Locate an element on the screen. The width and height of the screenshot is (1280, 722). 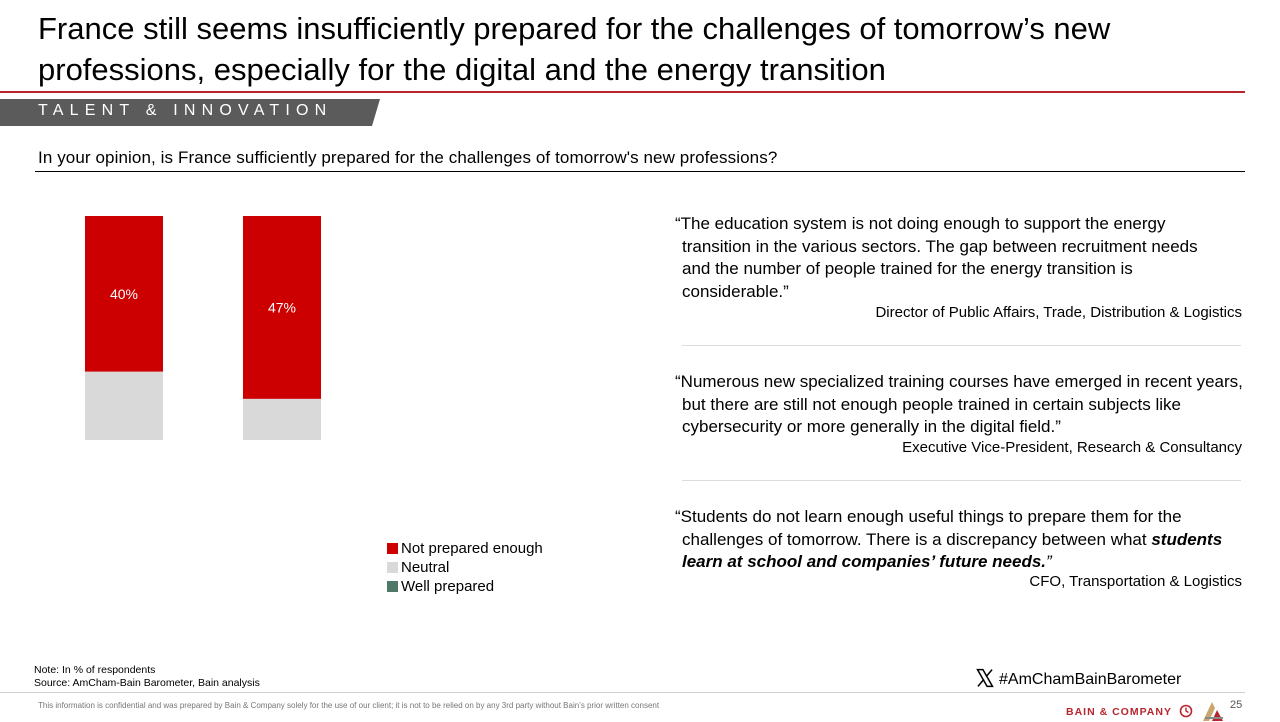
page-number: 25 is located at coordinates (1236, 705).